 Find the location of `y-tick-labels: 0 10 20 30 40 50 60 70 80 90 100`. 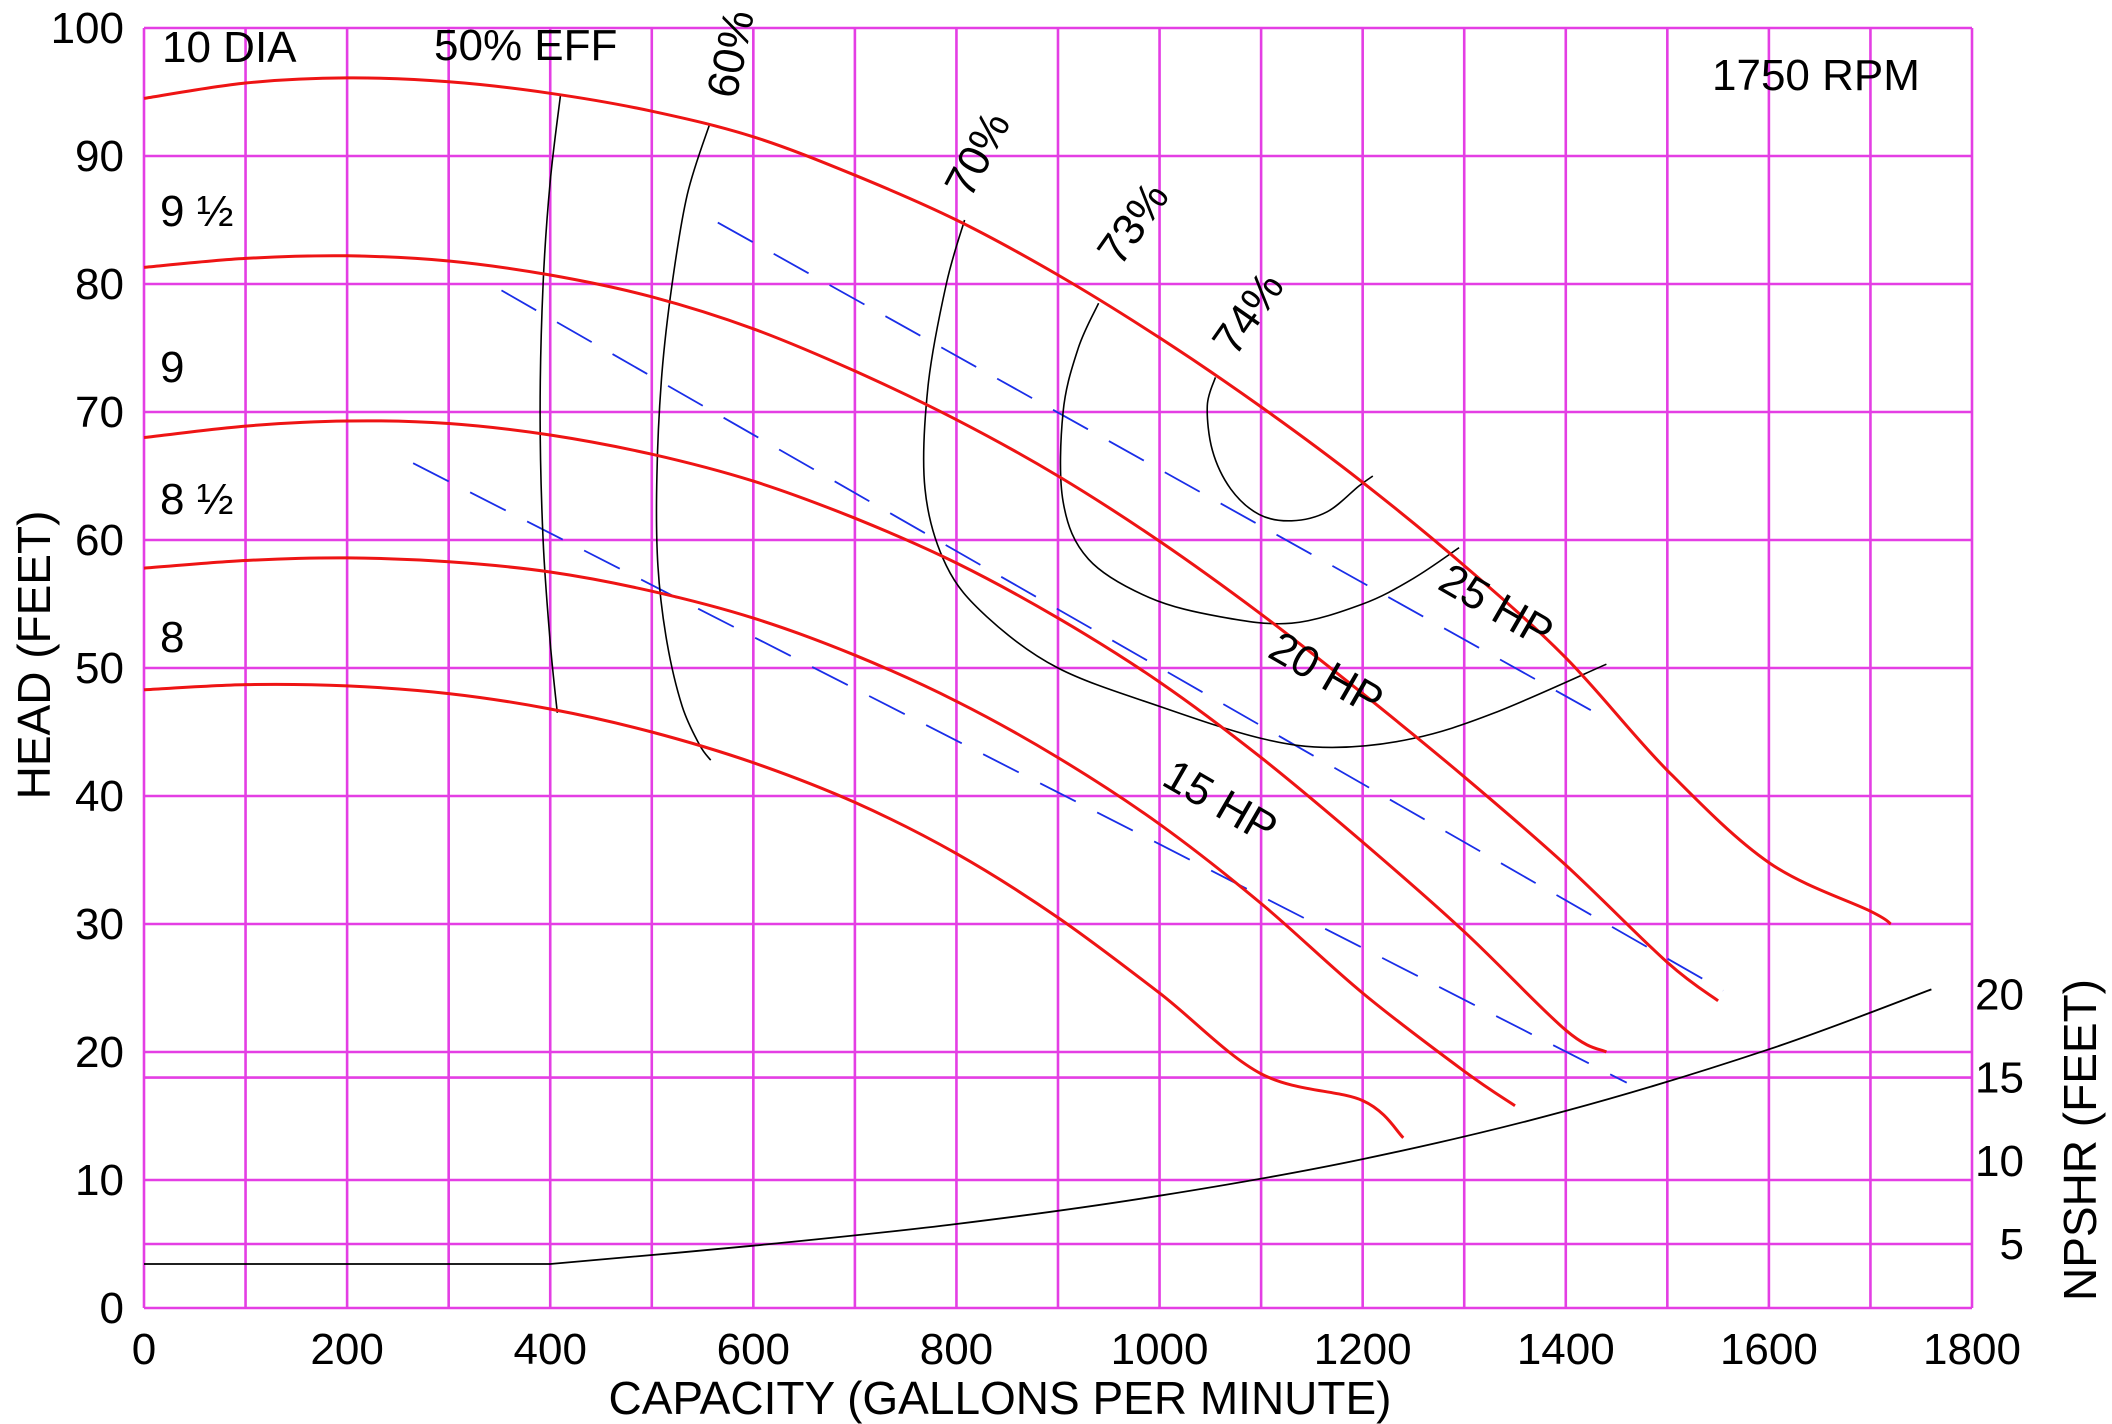

y-tick-labels: 0 10 20 30 40 50 60 70 80 90 100 is located at coordinates (87, 668).